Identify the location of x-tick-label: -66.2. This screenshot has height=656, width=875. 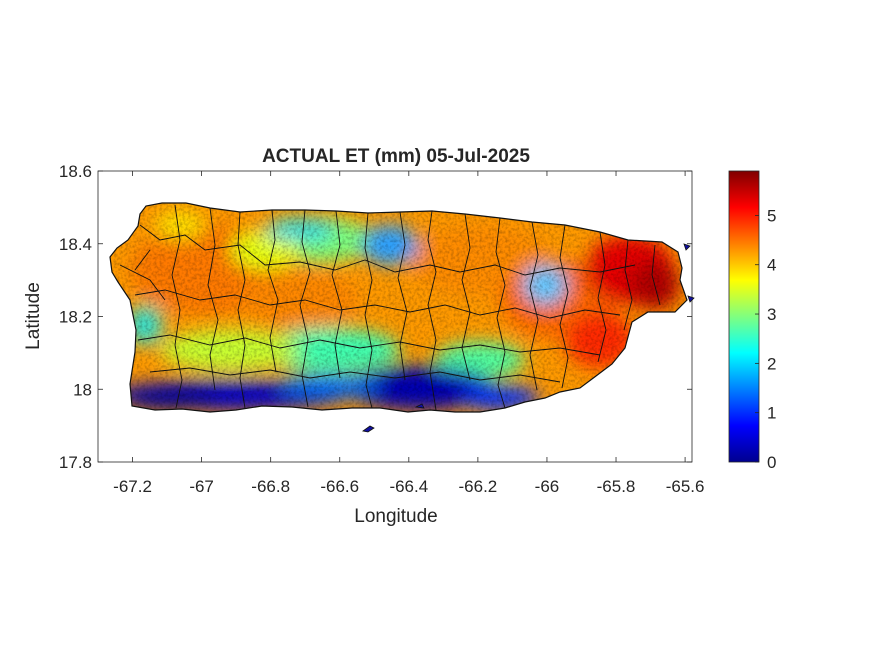
(478, 486).